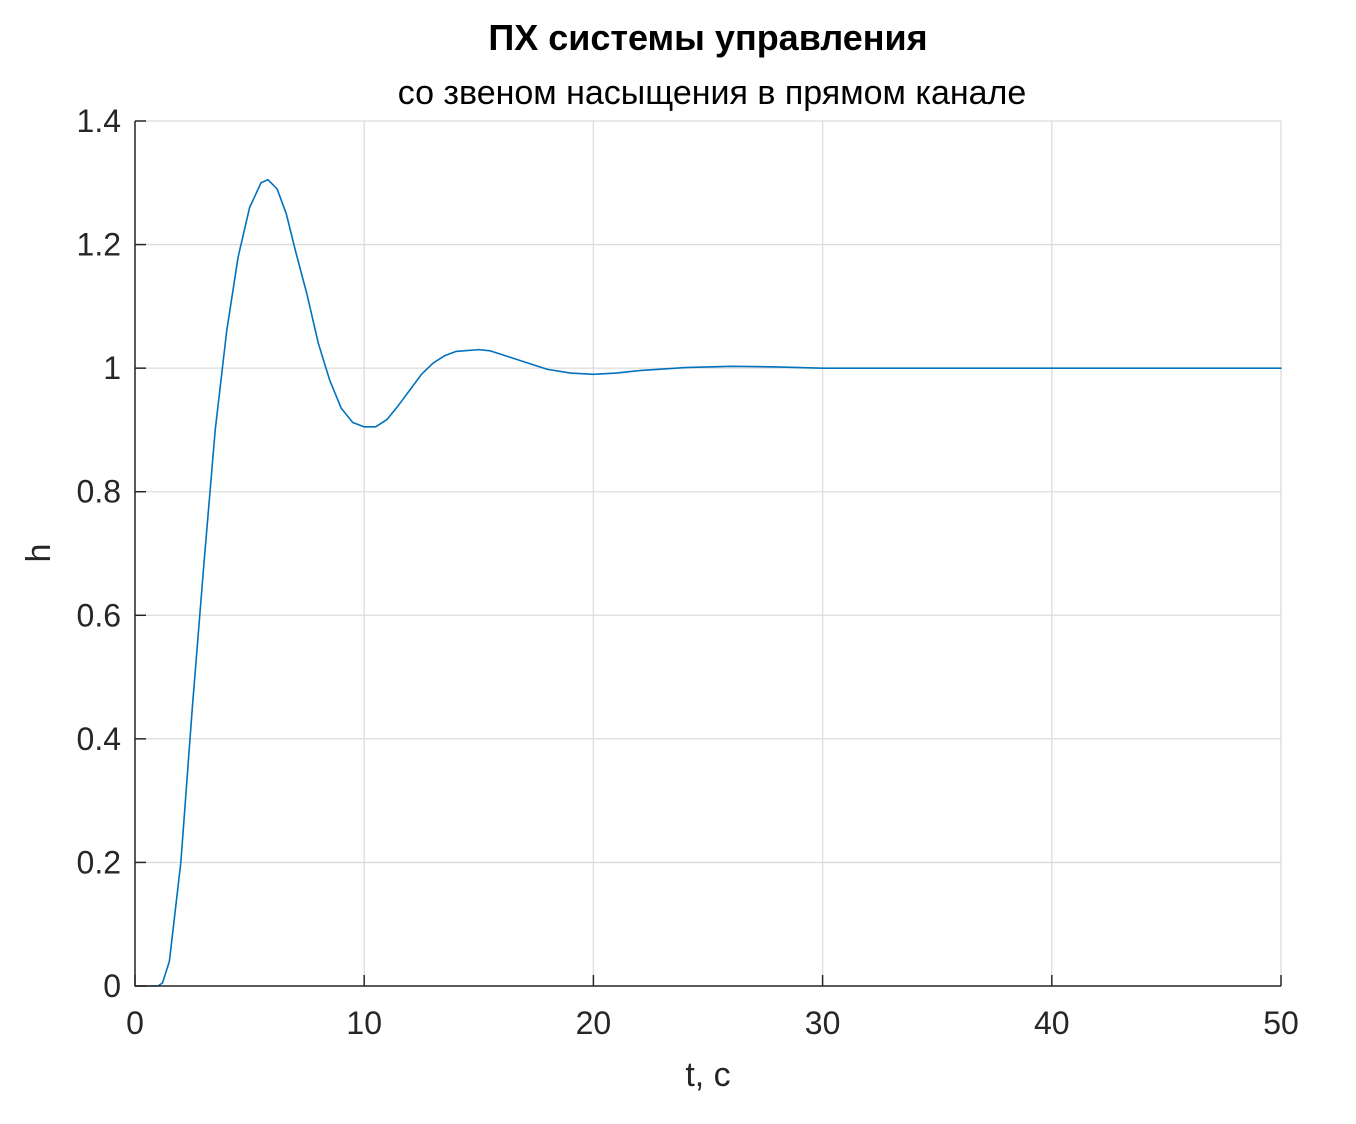  What do you see at coordinates (364, 1023) in the screenshot?
I see `x-tick-label: 10` at bounding box center [364, 1023].